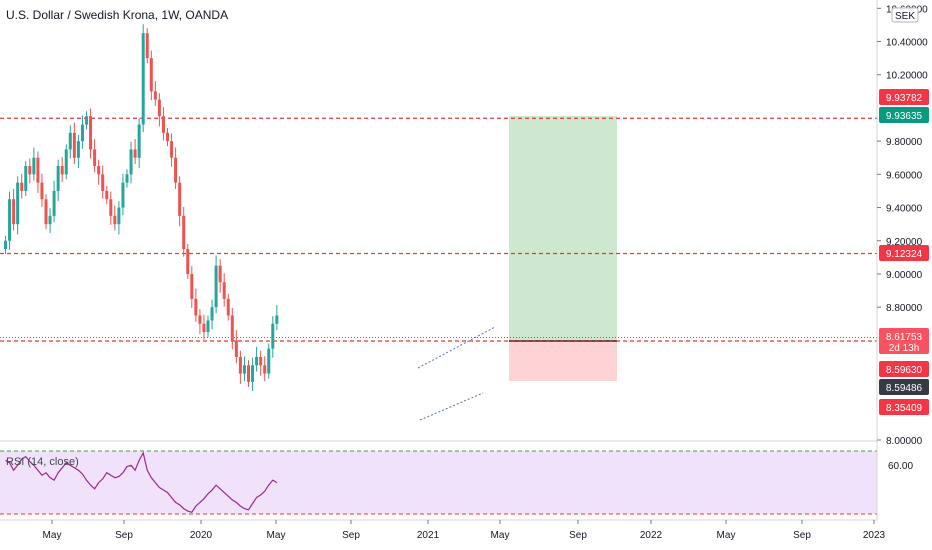 The height and width of the screenshot is (550, 932). I want to click on stop-zone, so click(563, 361).